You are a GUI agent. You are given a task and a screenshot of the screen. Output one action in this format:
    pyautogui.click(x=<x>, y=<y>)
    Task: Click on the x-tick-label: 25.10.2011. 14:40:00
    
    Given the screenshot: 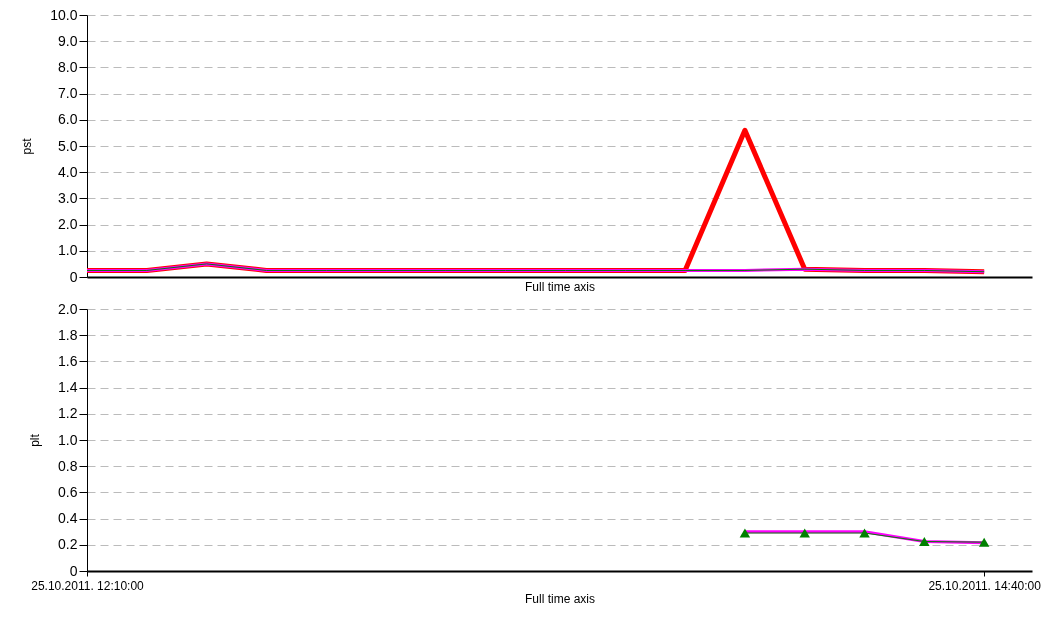 What is the action you would take?
    pyautogui.click(x=985, y=585)
    